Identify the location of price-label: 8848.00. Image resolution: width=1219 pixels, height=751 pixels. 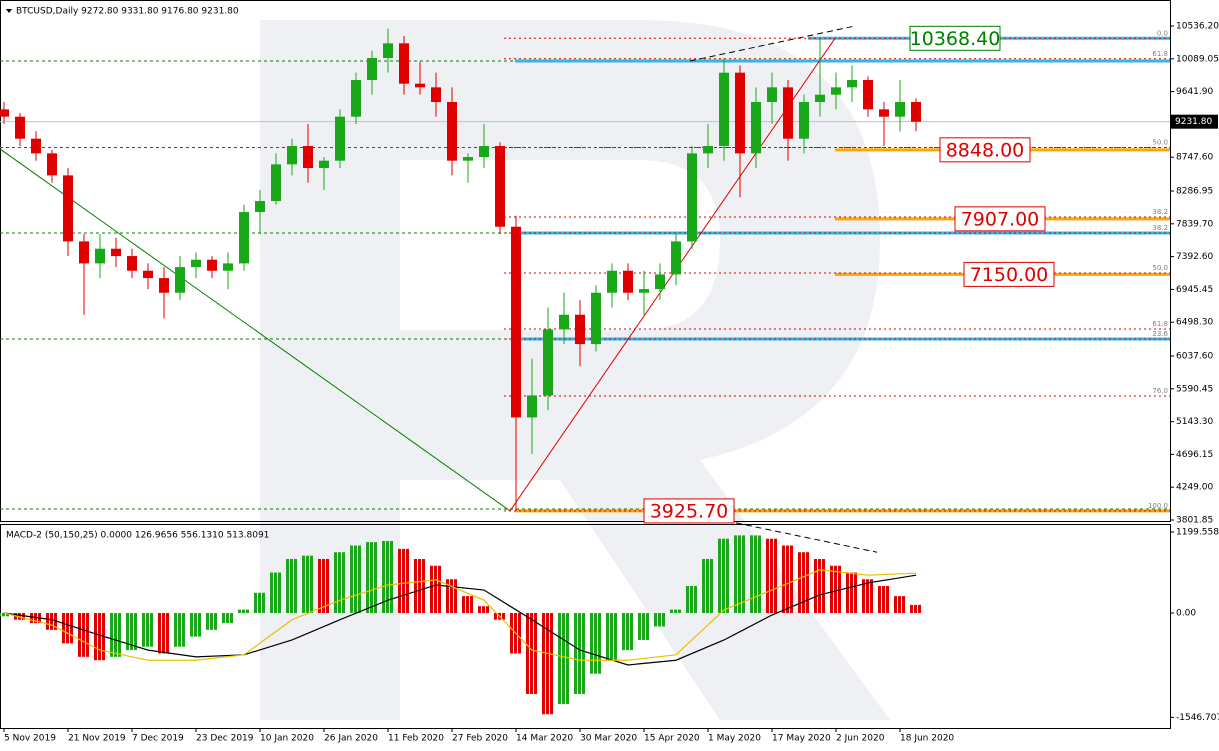
(985, 150).